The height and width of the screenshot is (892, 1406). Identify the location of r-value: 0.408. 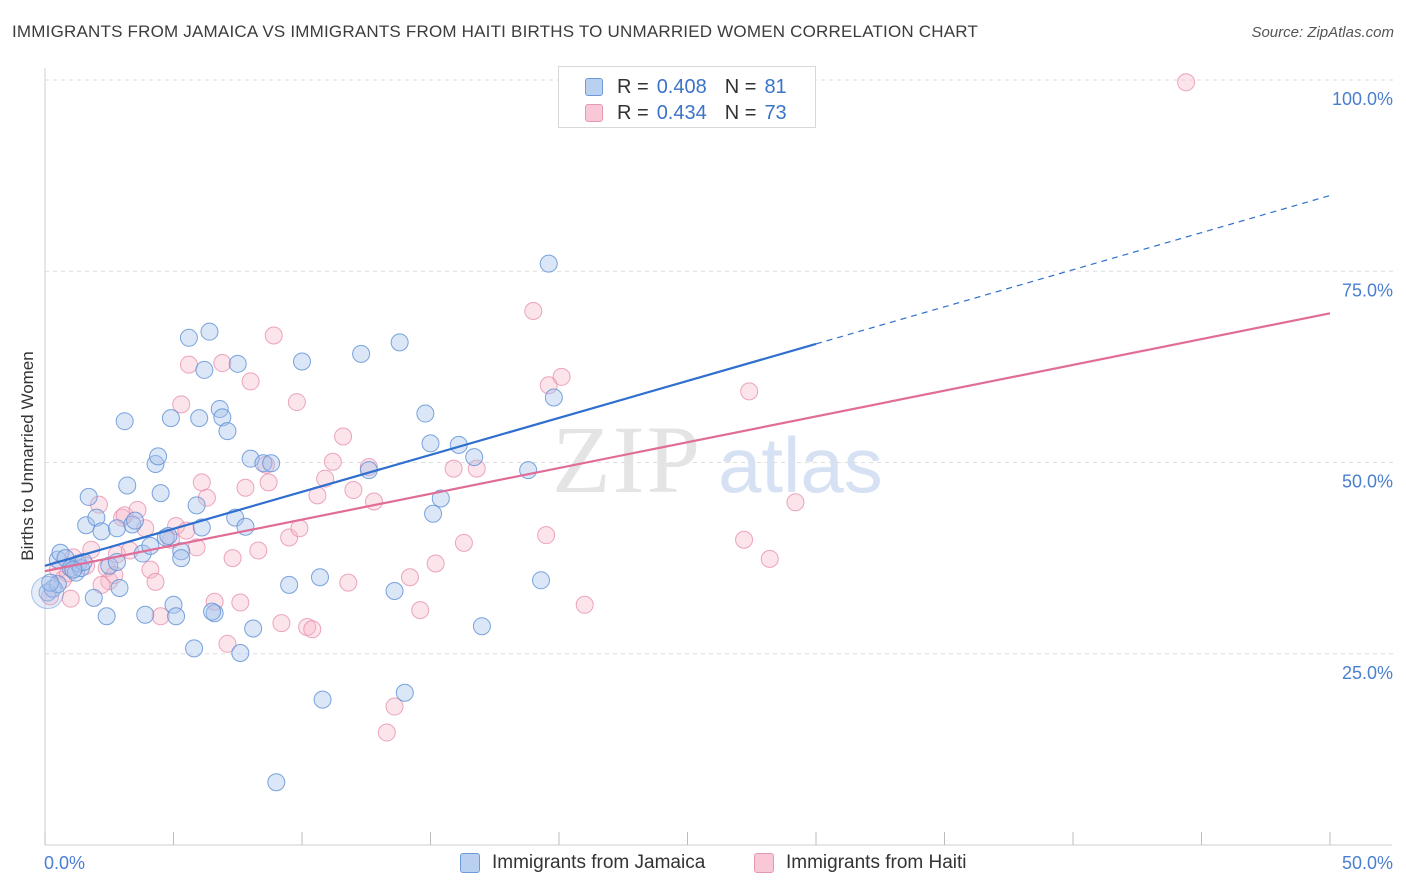
(681, 86).